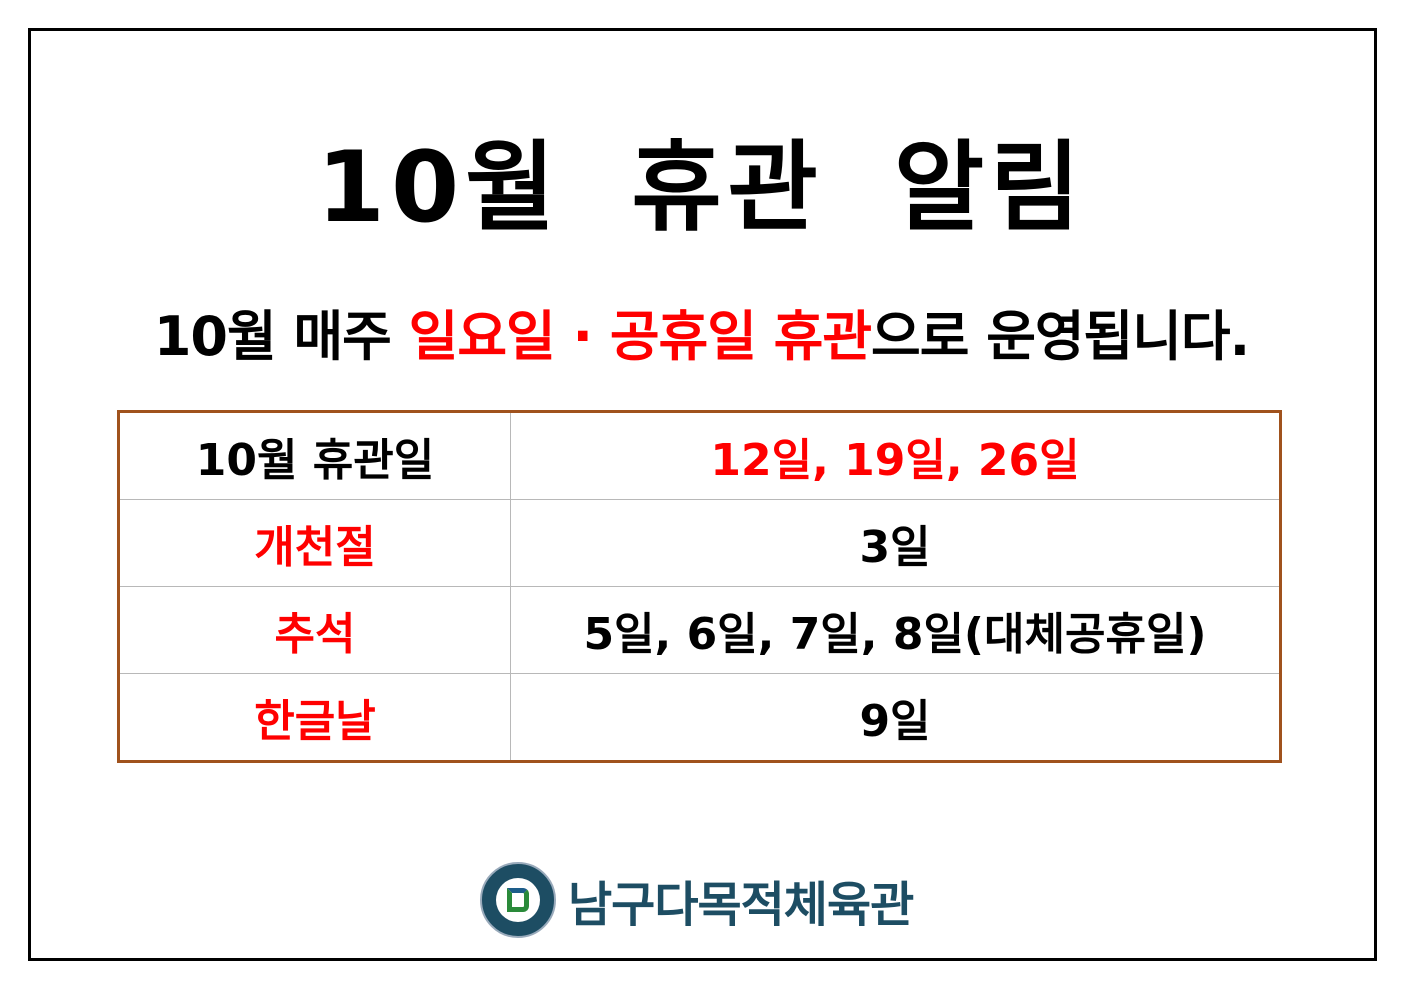 This screenshot has width=1403, height=992. What do you see at coordinates (314, 630) in the screenshot?
I see `row-label: 추석` at bounding box center [314, 630].